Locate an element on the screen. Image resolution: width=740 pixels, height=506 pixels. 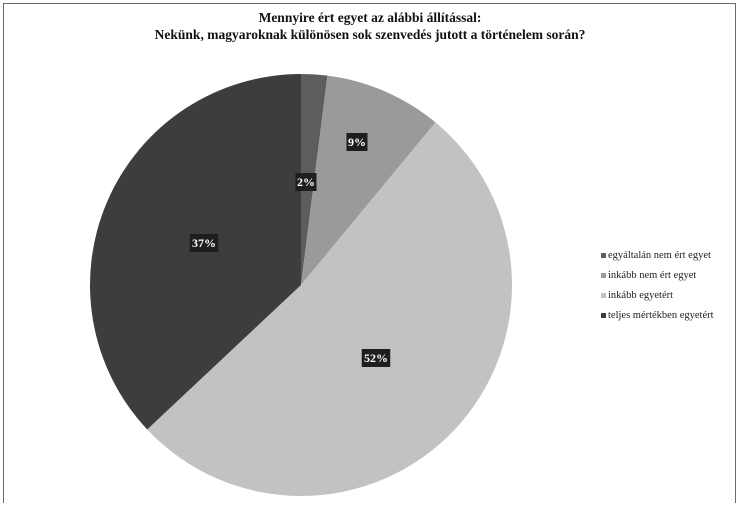
legend-item-4: teljes mértékben egyetért is located at coordinates (657, 315).